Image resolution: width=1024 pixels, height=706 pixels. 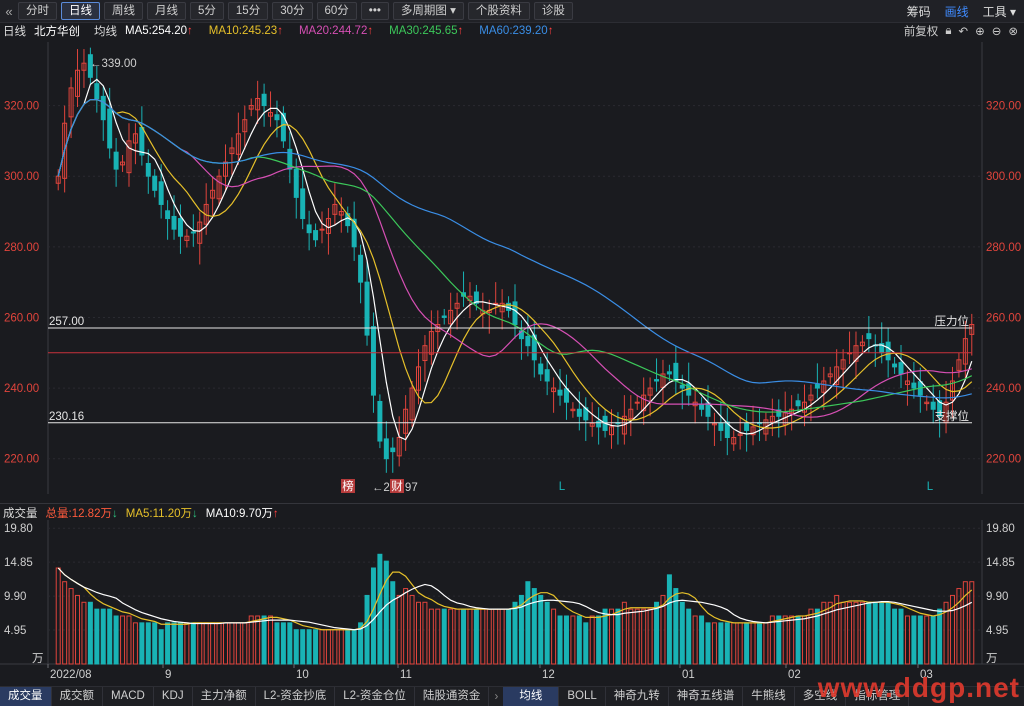 What do you see at coordinates (336, 11) in the screenshot?
I see `period-button-7: 60分` at bounding box center [336, 11].